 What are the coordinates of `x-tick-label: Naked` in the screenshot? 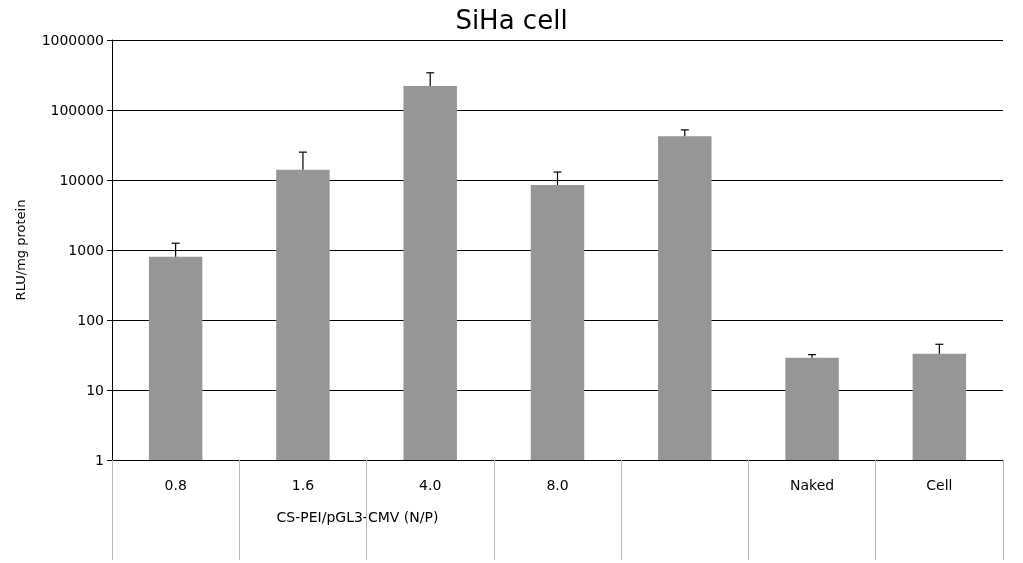 It's located at (812, 485).